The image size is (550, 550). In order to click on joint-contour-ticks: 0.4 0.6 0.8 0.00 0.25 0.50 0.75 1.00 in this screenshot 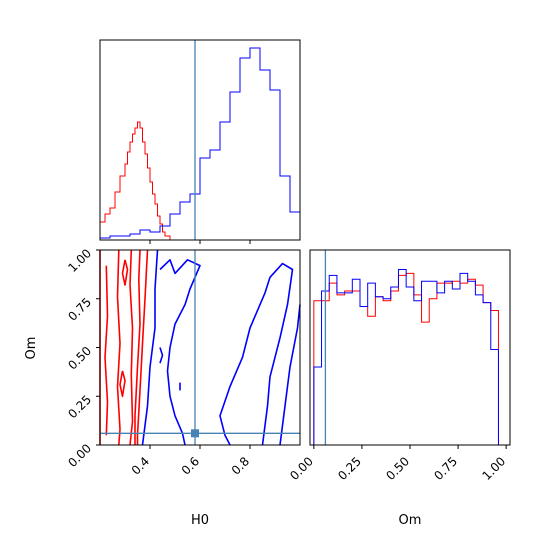, I will do `click(158, 361)`.